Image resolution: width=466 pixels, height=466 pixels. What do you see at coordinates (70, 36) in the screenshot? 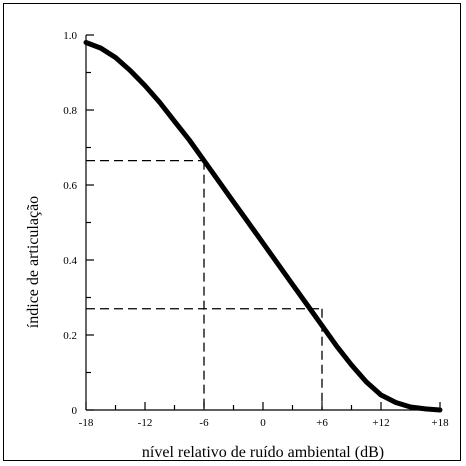
I see `y-tick-label: 1.0` at bounding box center [70, 36].